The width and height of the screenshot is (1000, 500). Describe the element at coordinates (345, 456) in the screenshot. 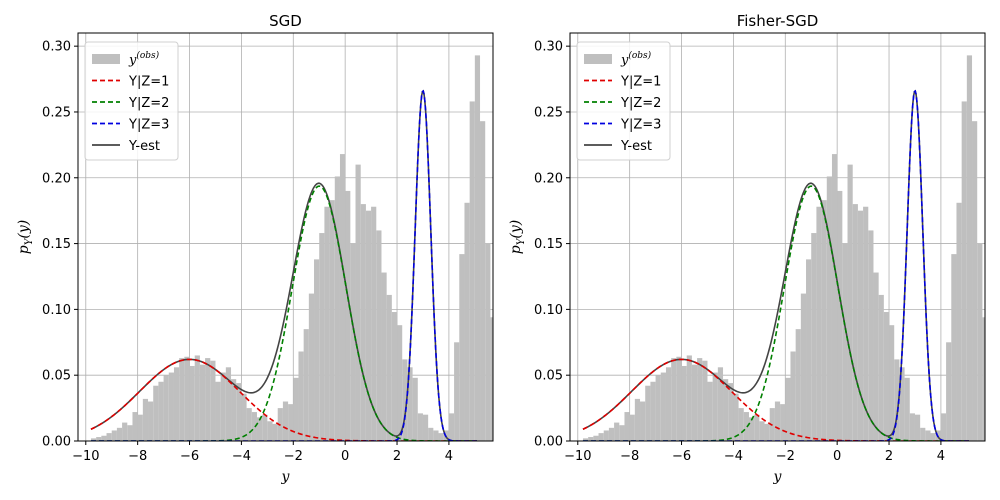

I see `x-tick-label: 0` at that location.